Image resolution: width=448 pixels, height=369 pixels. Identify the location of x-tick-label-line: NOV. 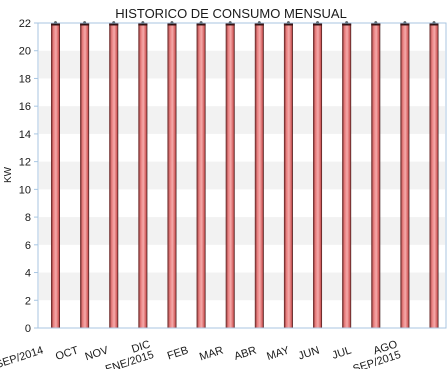
(97, 353).